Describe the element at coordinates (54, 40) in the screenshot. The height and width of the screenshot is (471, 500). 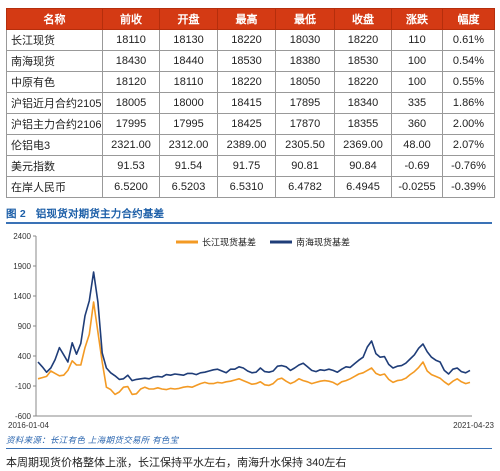
I see `cell-name: 长江现货` at that location.